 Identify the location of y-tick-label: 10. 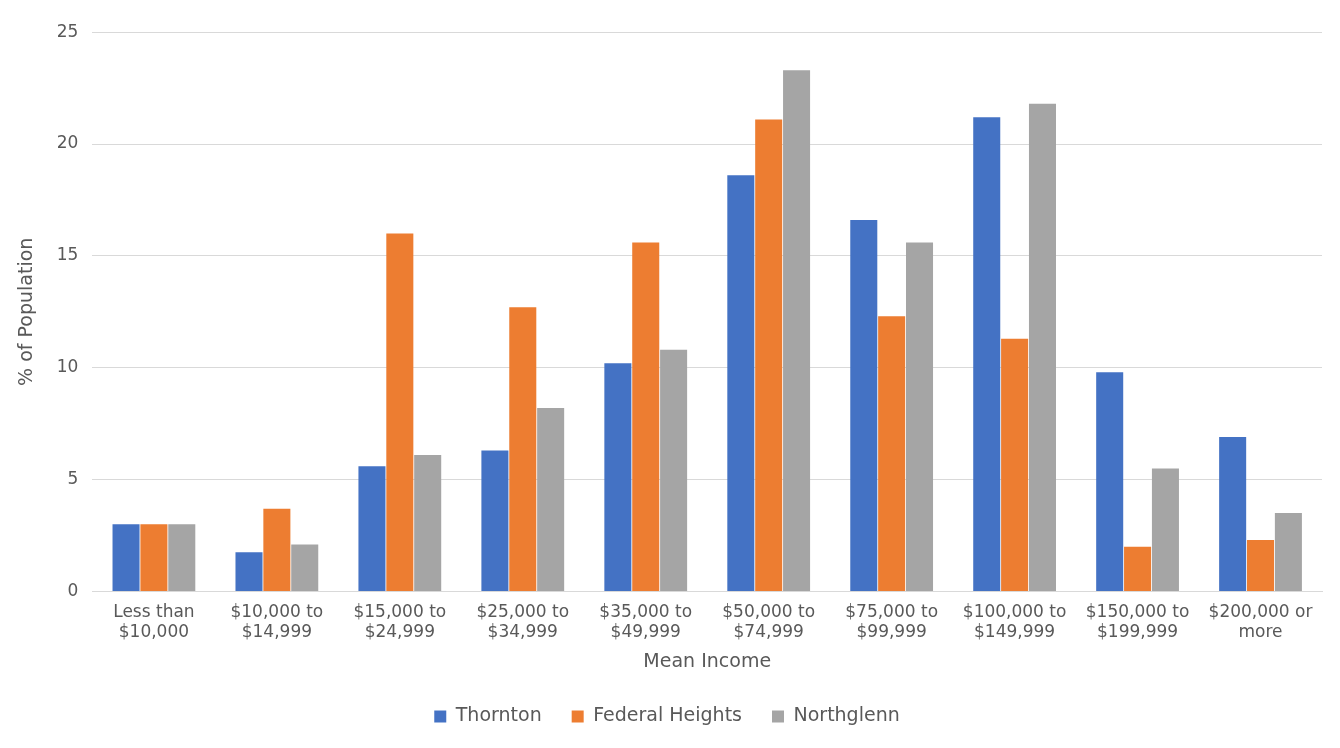
(67, 366).